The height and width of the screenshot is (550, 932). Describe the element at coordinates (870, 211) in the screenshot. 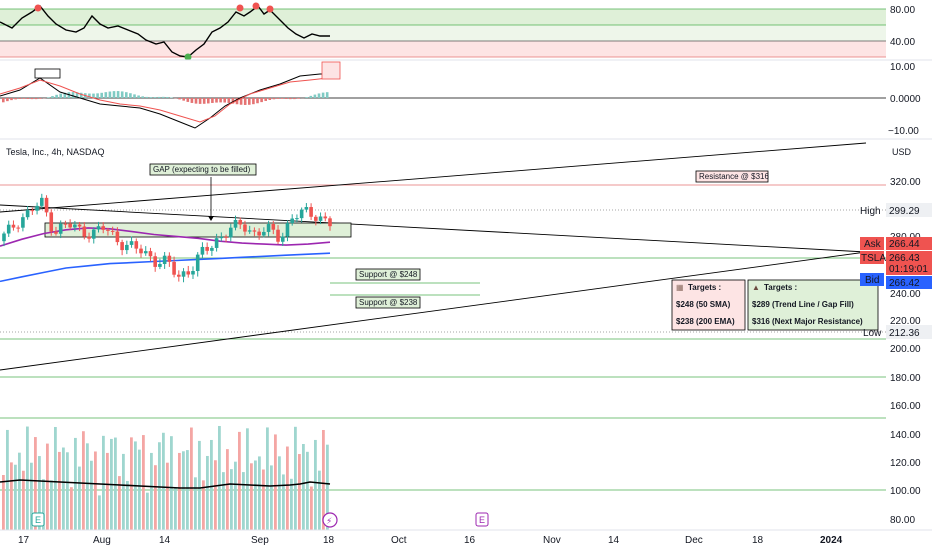

I see `high-label: High` at that location.